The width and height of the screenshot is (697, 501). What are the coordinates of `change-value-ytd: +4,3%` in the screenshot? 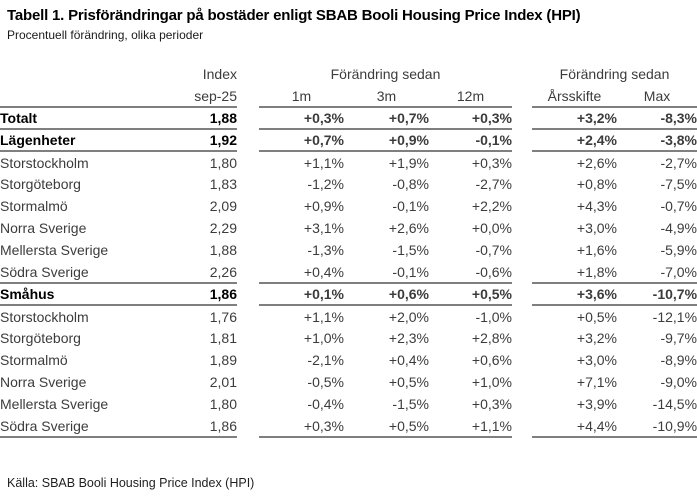 It's located at (597, 206).